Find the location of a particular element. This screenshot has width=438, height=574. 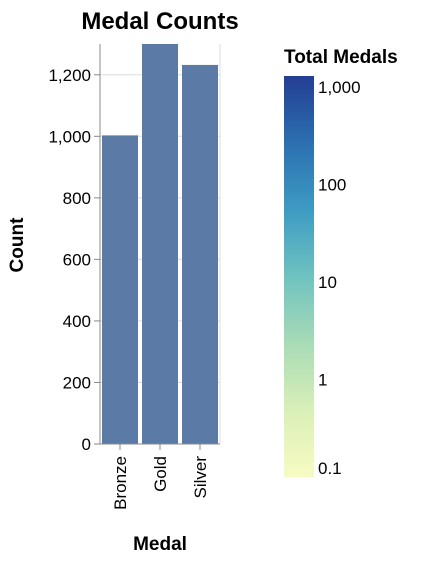

bar-gold is located at coordinates (160, 244).